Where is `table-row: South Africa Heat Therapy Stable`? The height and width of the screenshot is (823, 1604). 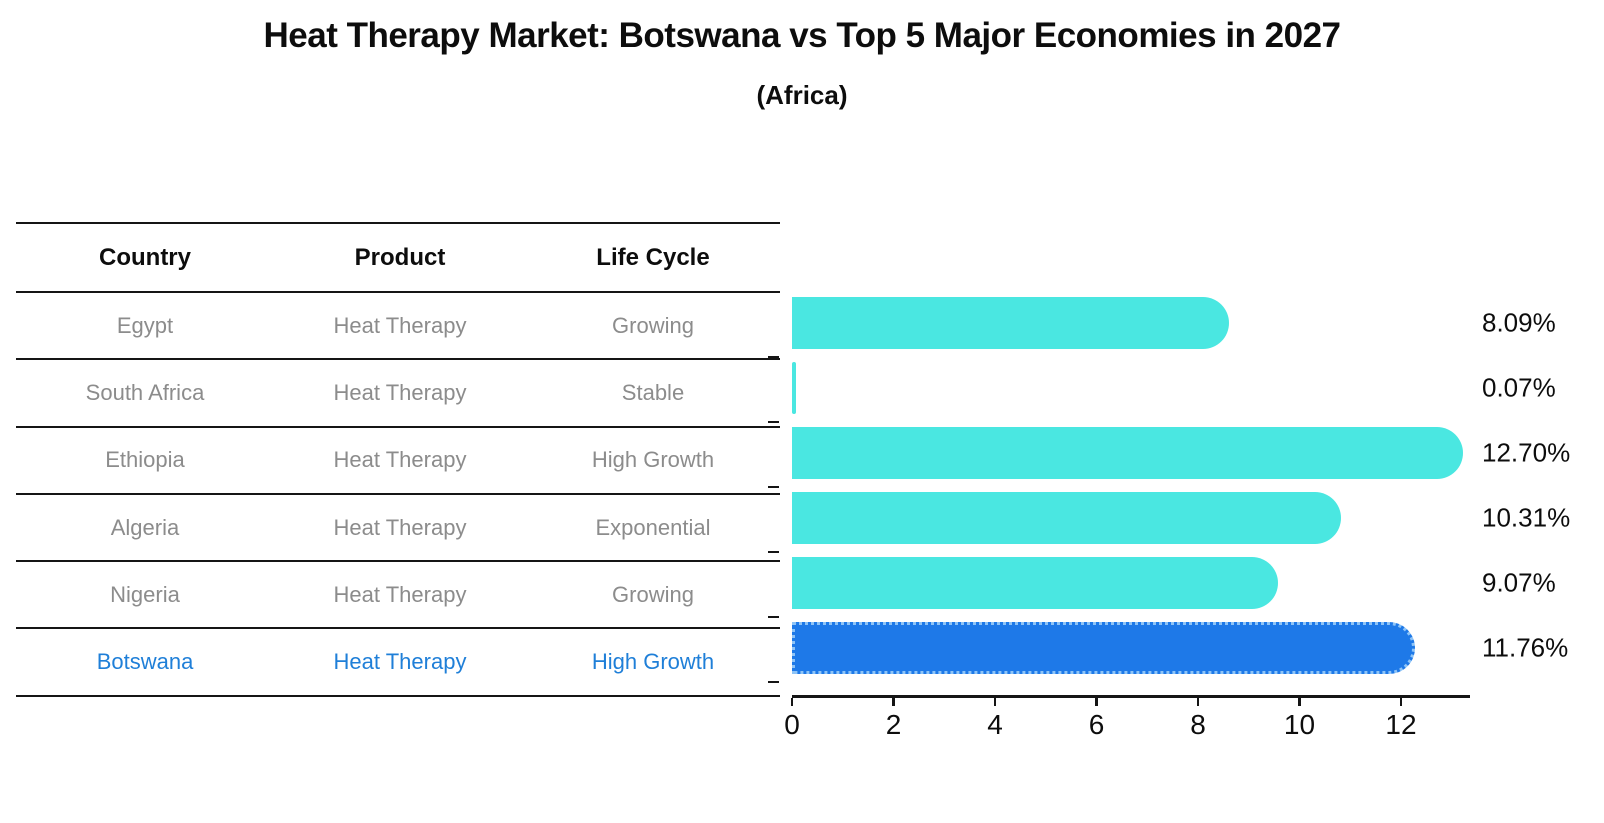
table-row: South Africa Heat Therapy Stable is located at coordinates (398, 391).